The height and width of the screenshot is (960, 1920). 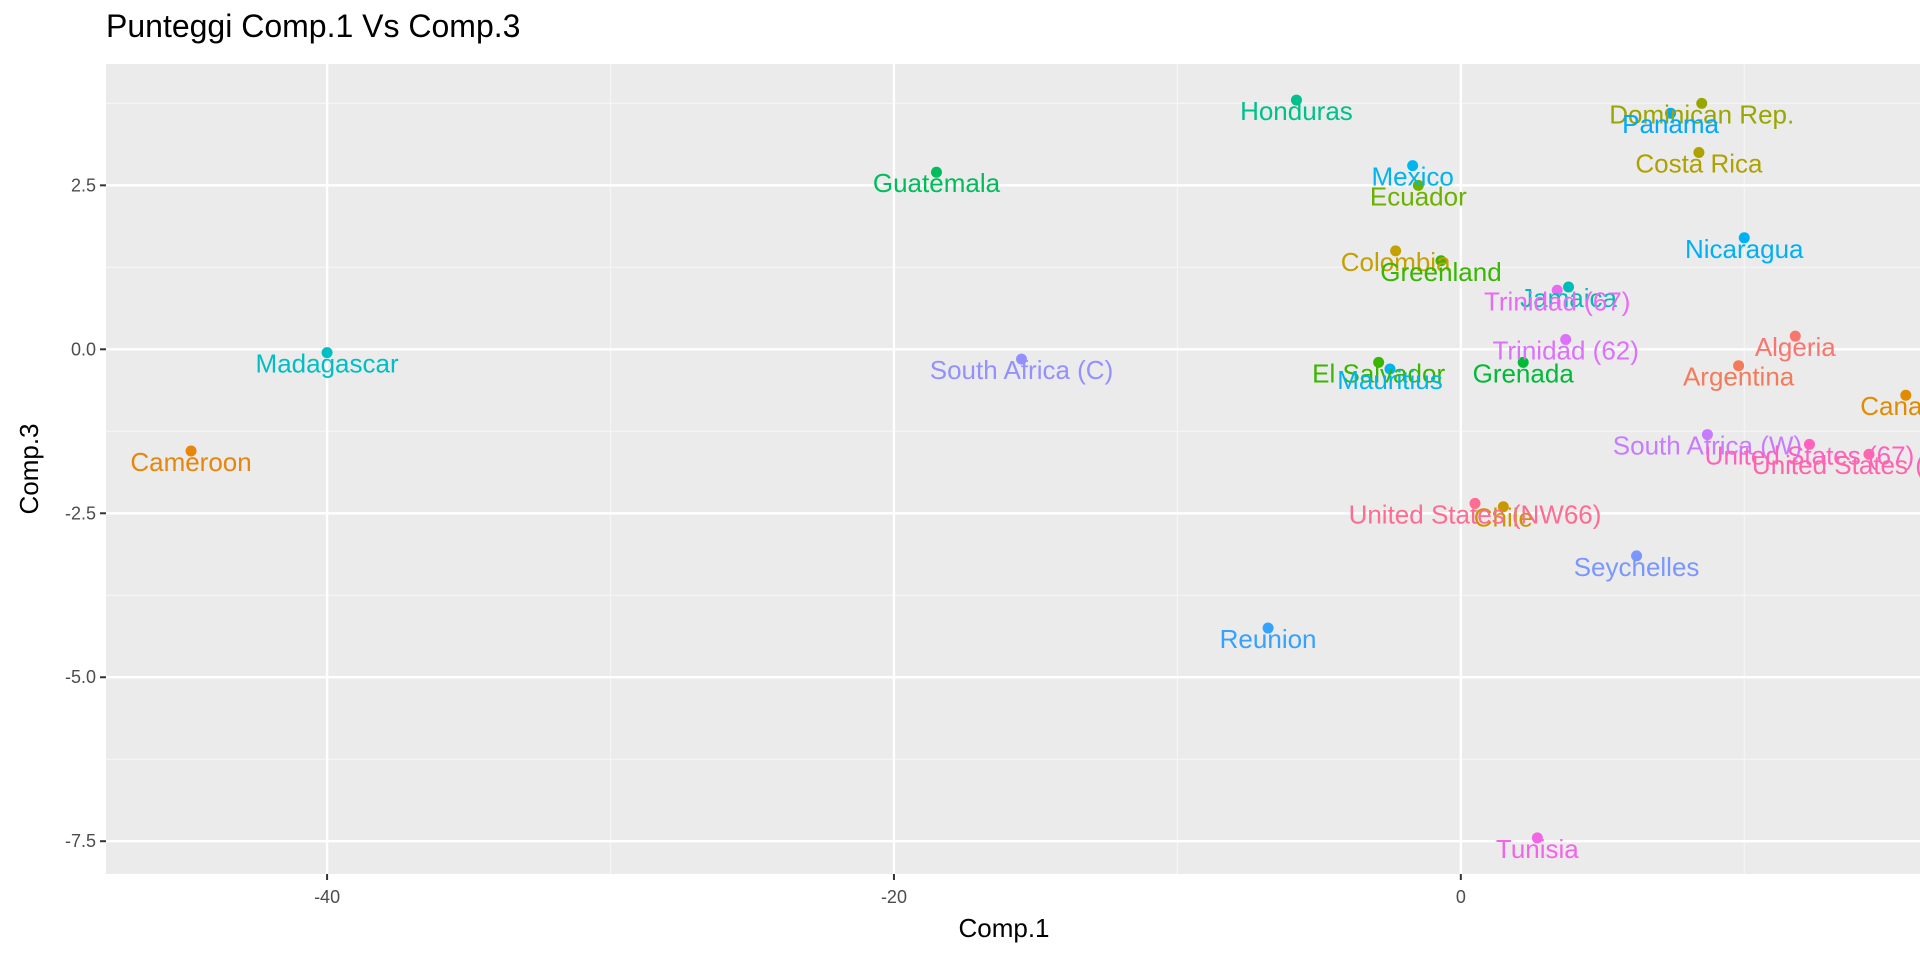 I want to click on chart-title: Punteggi Comp.1 Vs Comp.3, so click(x=313, y=26).